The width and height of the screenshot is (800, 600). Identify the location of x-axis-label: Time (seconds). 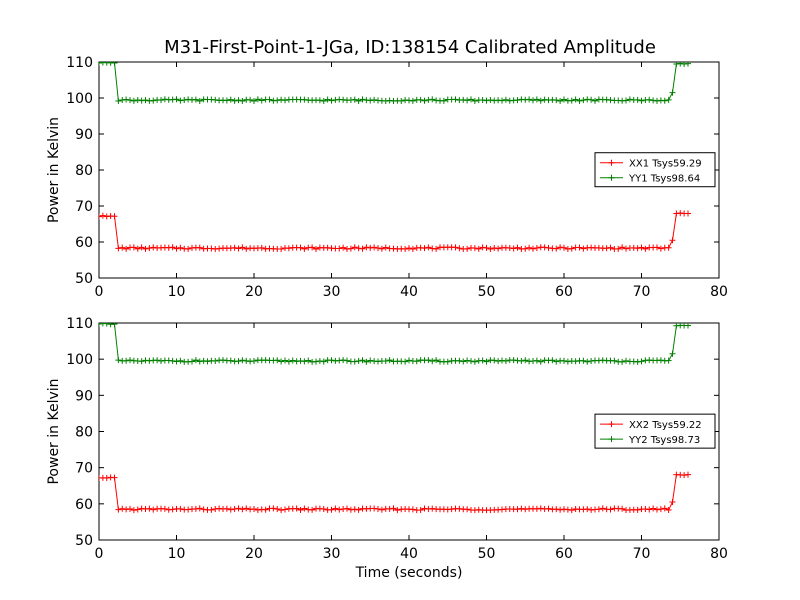
(409, 573).